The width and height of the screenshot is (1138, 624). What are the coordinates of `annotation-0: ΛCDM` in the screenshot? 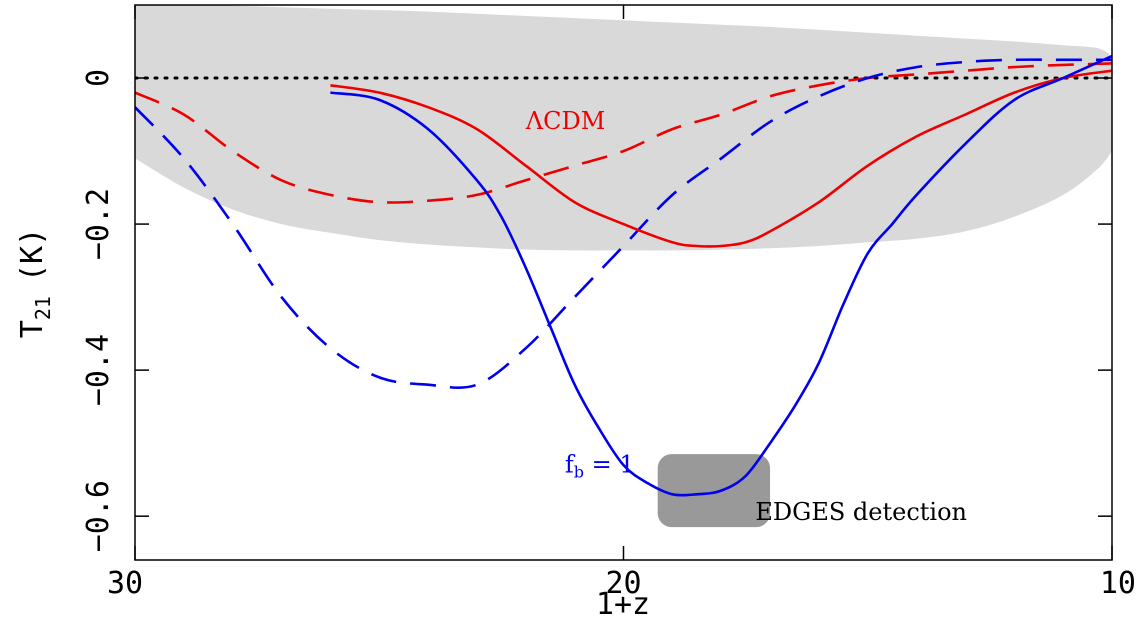 It's located at (565, 121).